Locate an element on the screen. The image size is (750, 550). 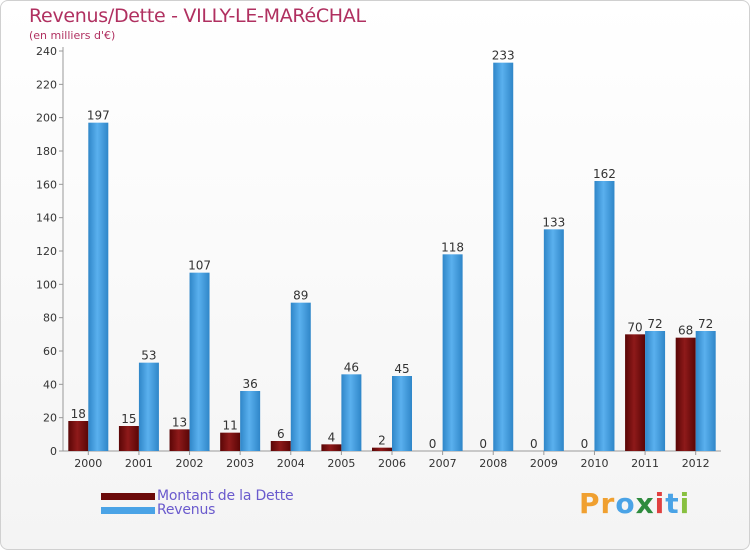
y-tick-label: 100 is located at coordinates (46, 284).